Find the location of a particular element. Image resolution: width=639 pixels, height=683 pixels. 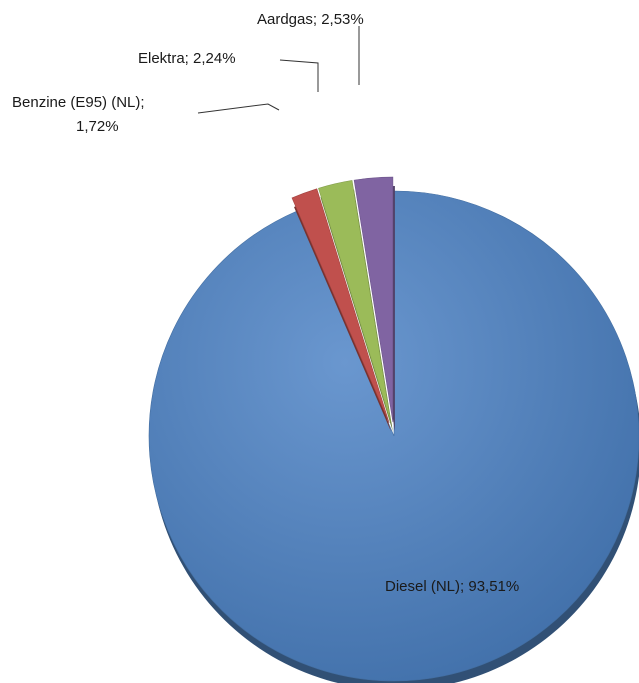

pie-slice-benzine is located at coordinates (340, 305).